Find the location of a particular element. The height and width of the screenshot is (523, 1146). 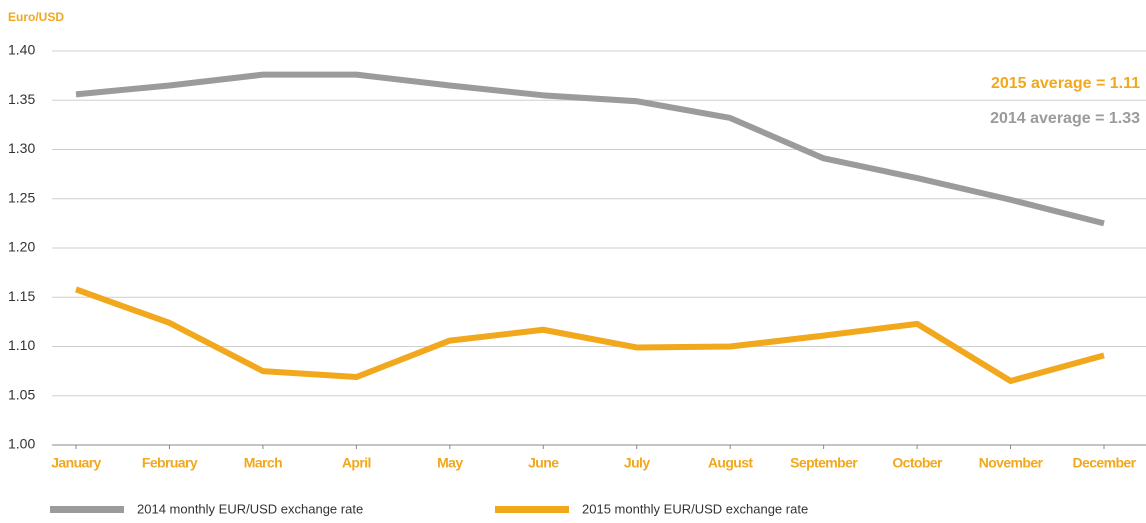

legend-label: 2014 monthly EUR/USD exchange rate is located at coordinates (250, 508).